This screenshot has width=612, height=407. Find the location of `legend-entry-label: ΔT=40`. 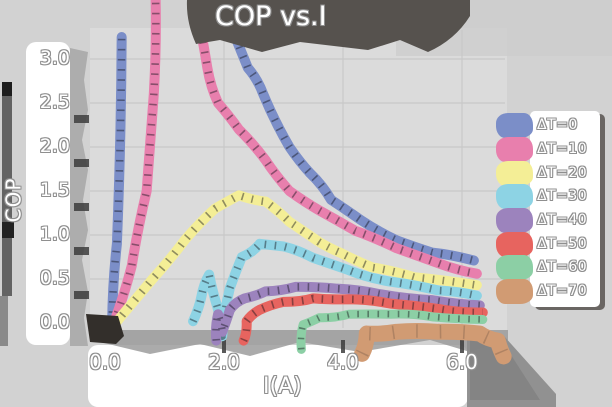

legend-entry-label: ΔT=40 is located at coordinates (562, 220).